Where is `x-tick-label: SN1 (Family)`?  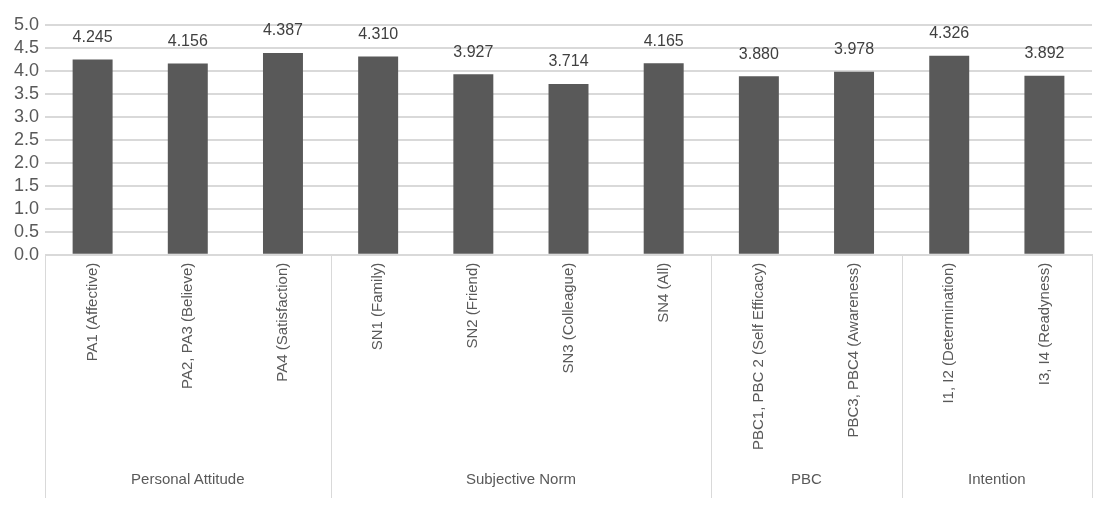
x-tick-label: SN1 (Family) is located at coordinates (377, 306).